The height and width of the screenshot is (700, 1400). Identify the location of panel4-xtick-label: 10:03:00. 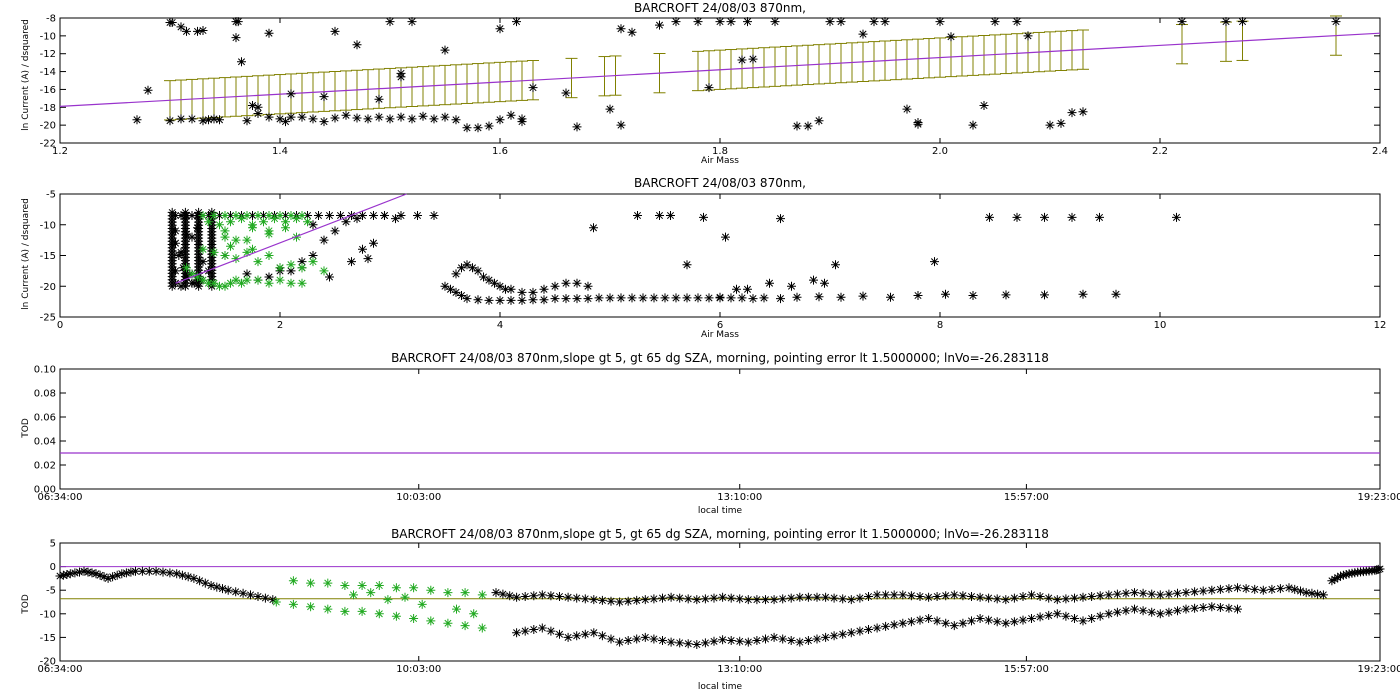
(418, 669).